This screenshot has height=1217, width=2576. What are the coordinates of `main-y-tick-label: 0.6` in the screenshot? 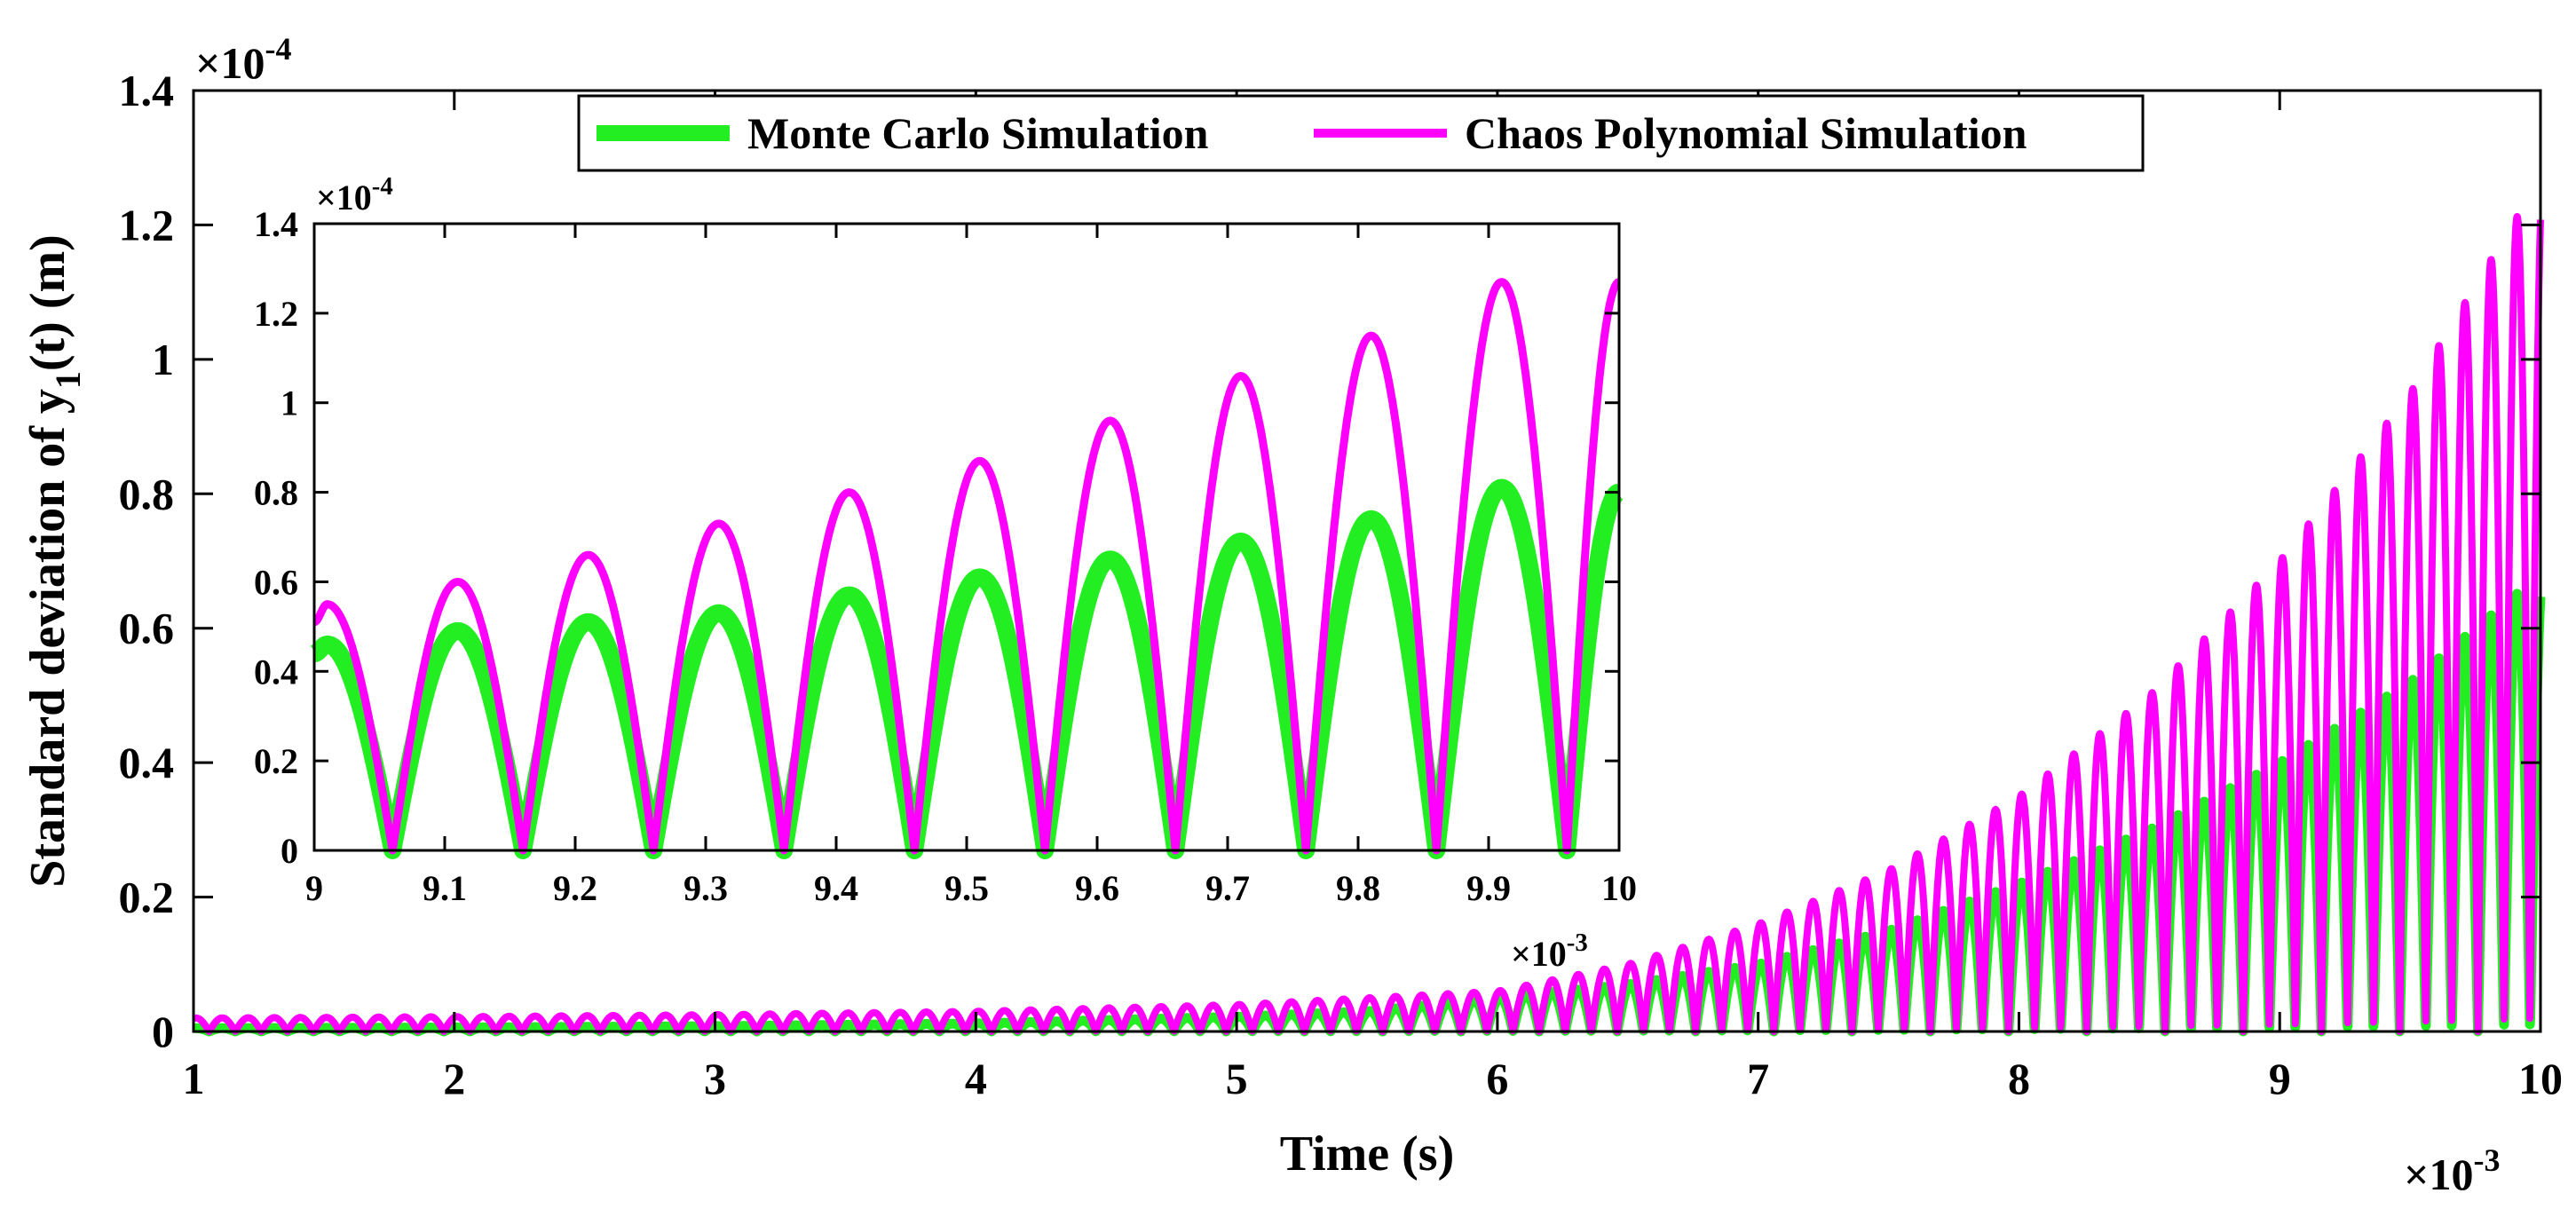 It's located at (147, 628).